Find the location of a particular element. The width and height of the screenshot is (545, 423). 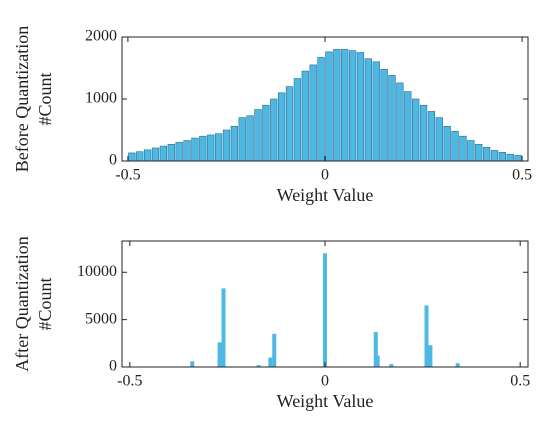

y-tick-label: 5000 is located at coordinates (101, 318).